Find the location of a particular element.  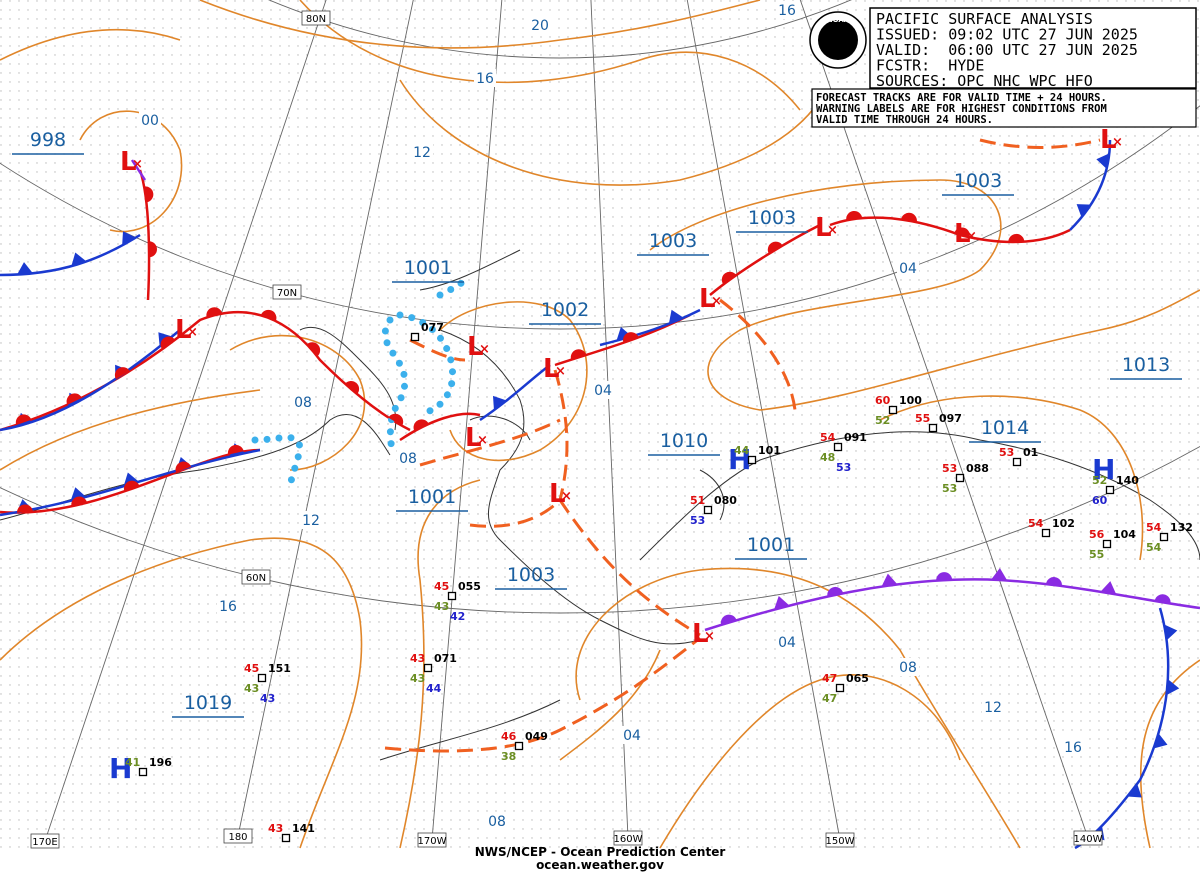

grid-label: 150W is located at coordinates (840, 841).